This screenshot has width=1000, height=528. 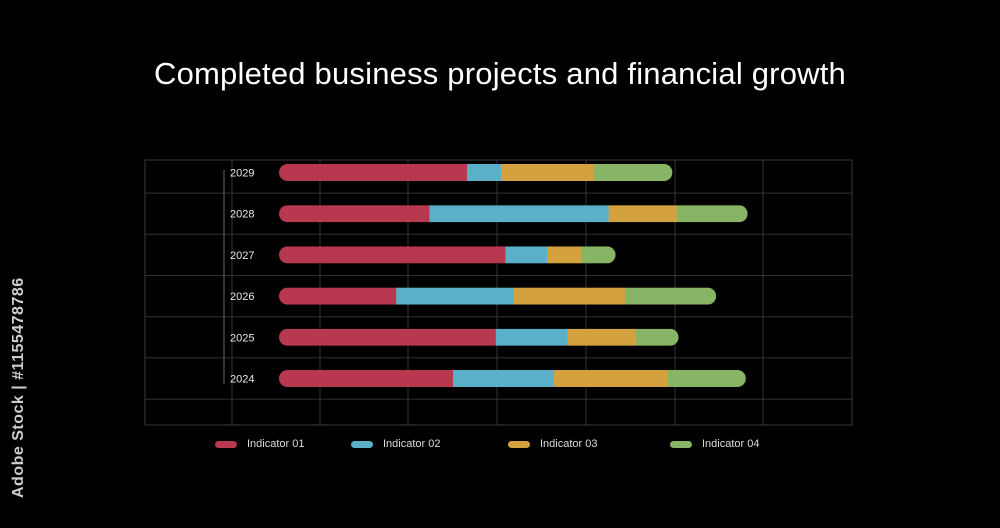 I want to click on legend-label: Indicator 04, so click(x=731, y=444).